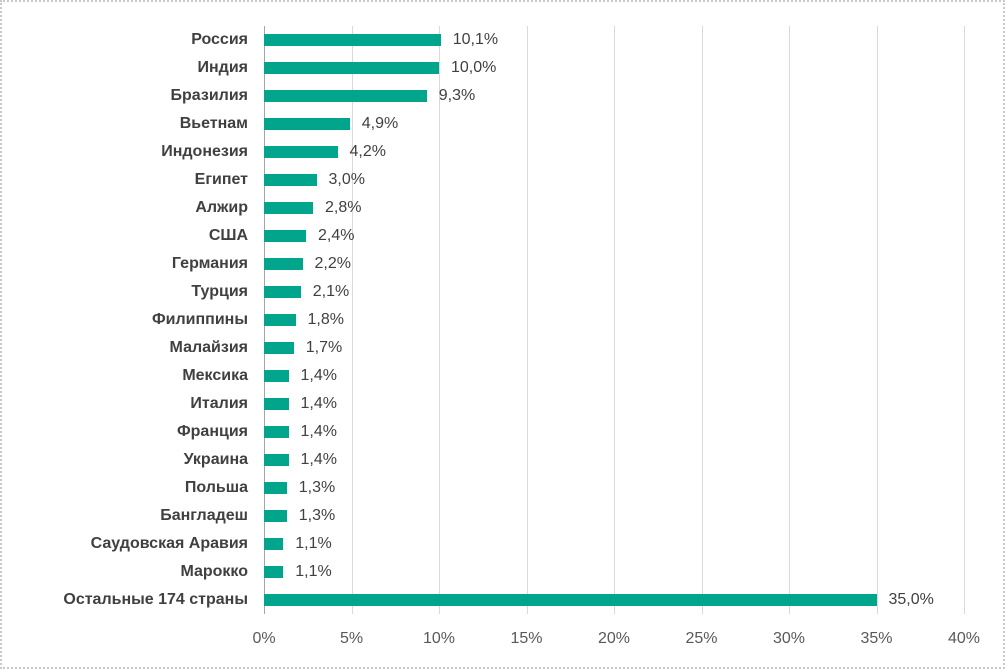 The height and width of the screenshot is (669, 1005). Describe the element at coordinates (209, 95) in the screenshot. I see `category-label: Бразилия` at that location.